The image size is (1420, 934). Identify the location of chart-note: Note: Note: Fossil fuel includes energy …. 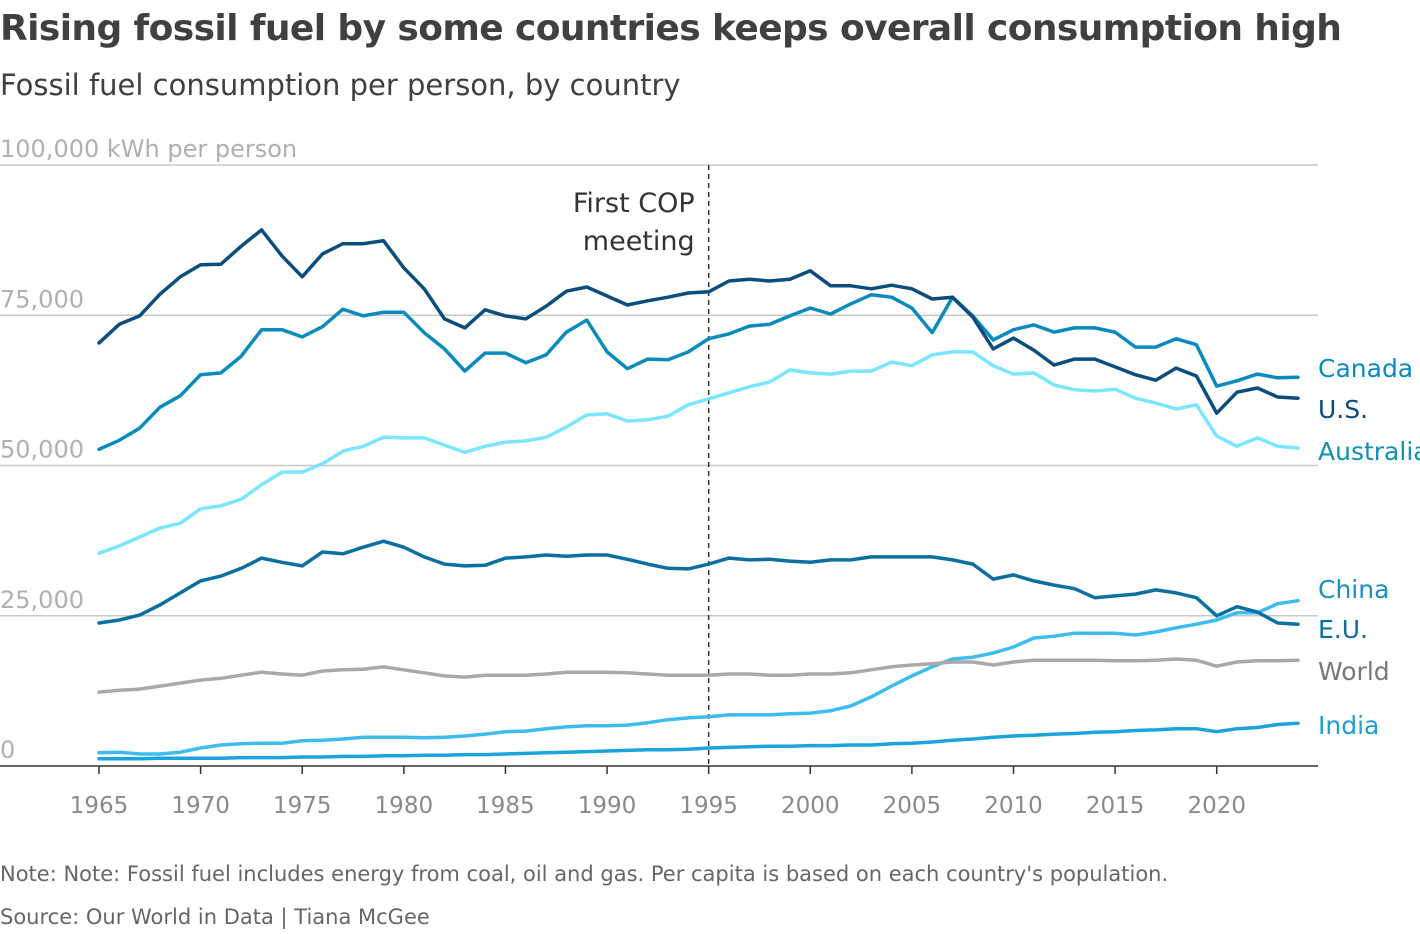
(584, 874).